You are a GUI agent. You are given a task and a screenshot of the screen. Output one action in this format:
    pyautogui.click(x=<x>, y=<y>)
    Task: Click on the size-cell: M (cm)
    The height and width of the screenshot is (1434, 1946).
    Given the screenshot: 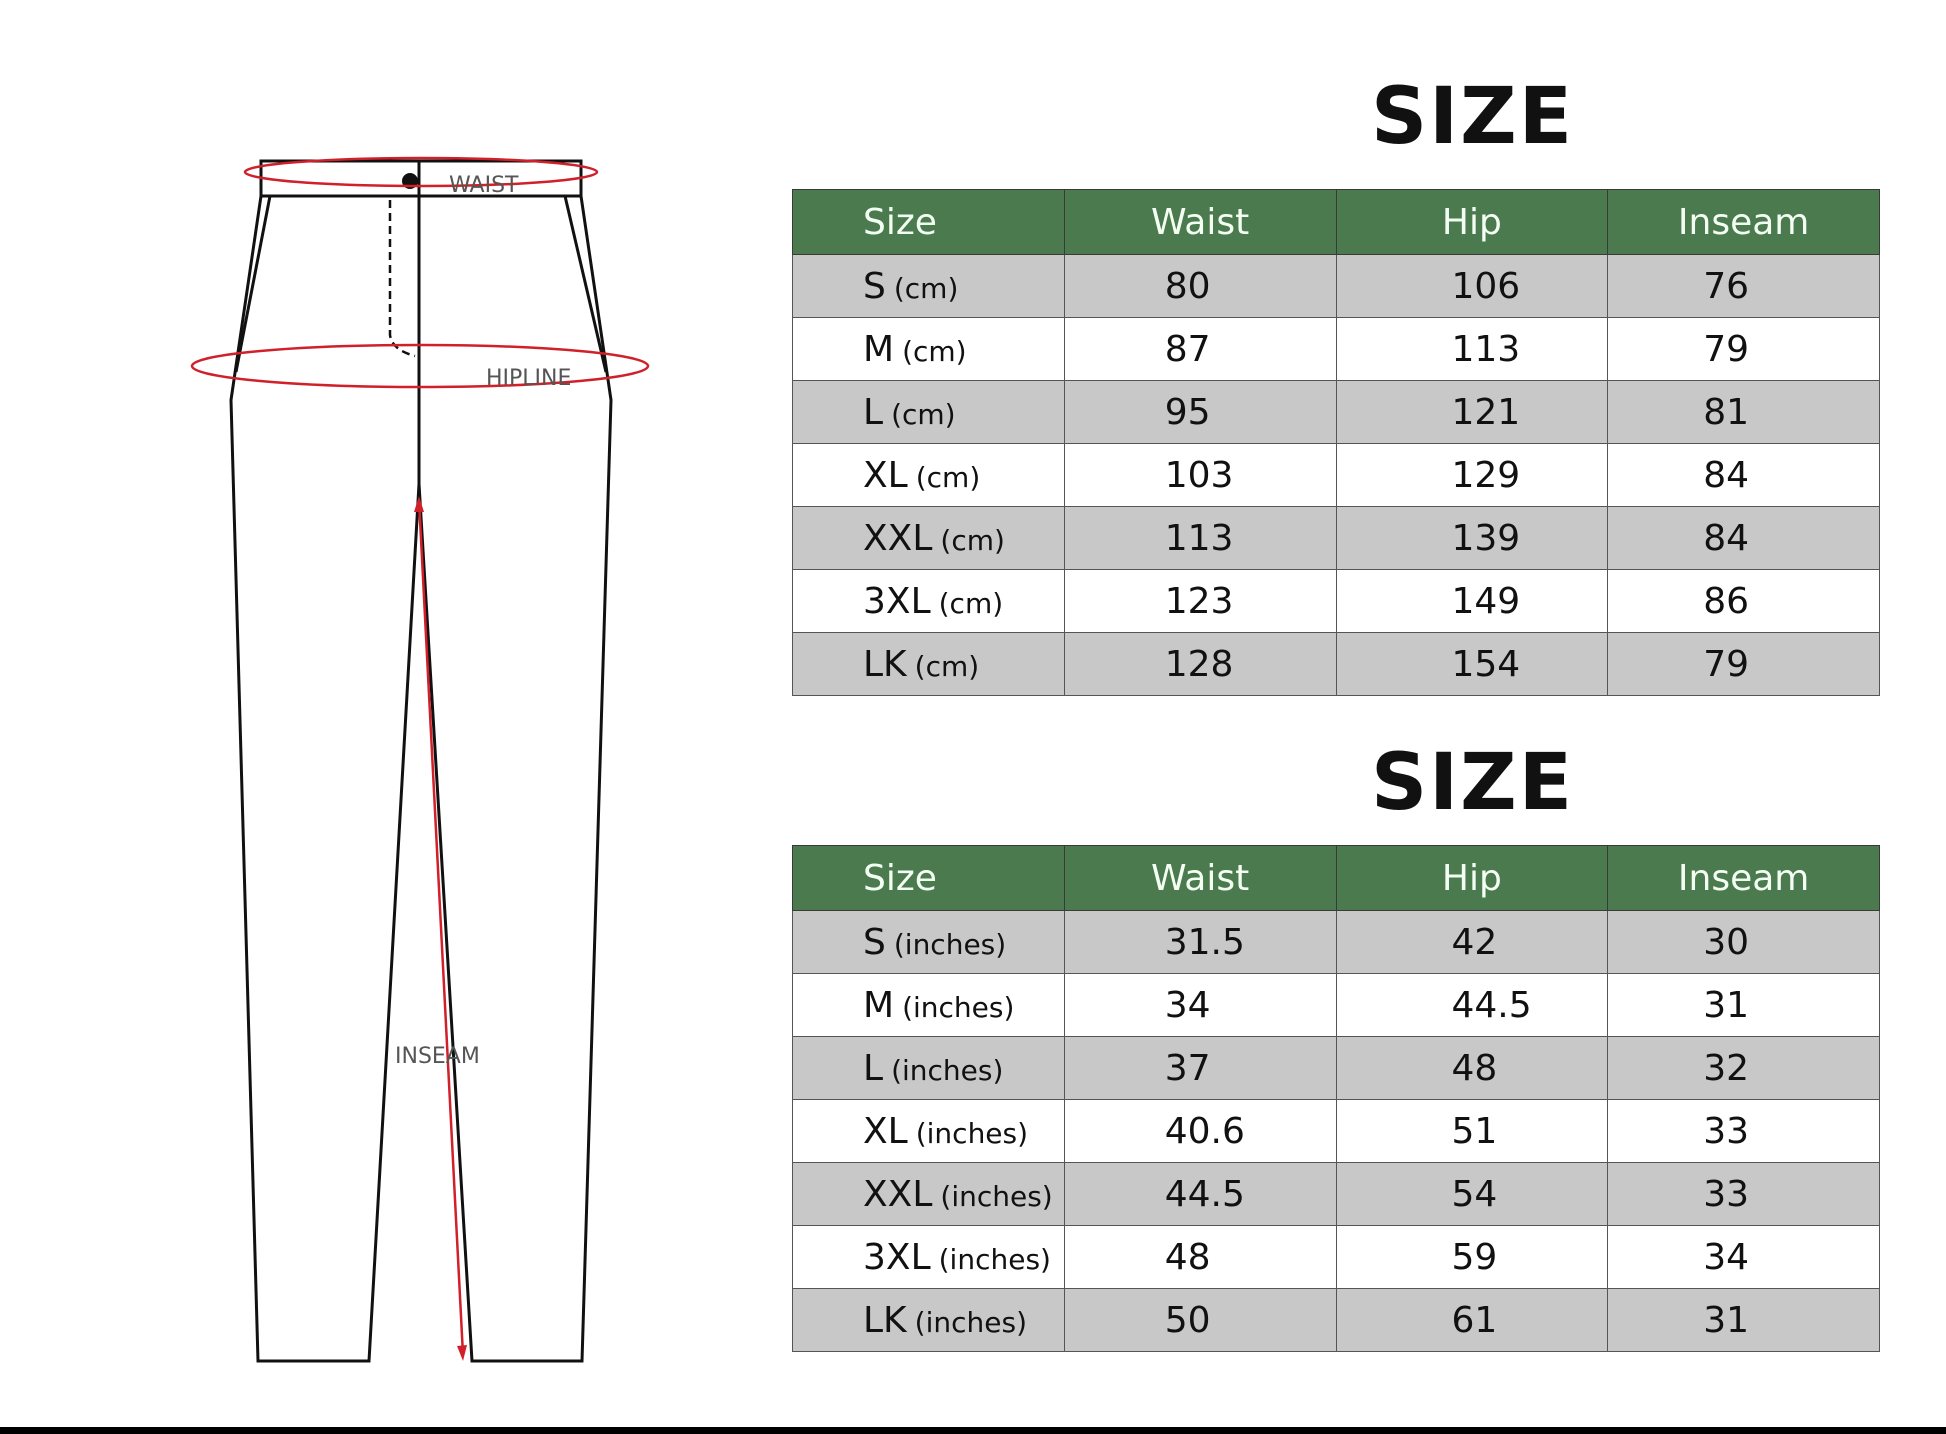 What is the action you would take?
    pyautogui.click(x=928, y=349)
    